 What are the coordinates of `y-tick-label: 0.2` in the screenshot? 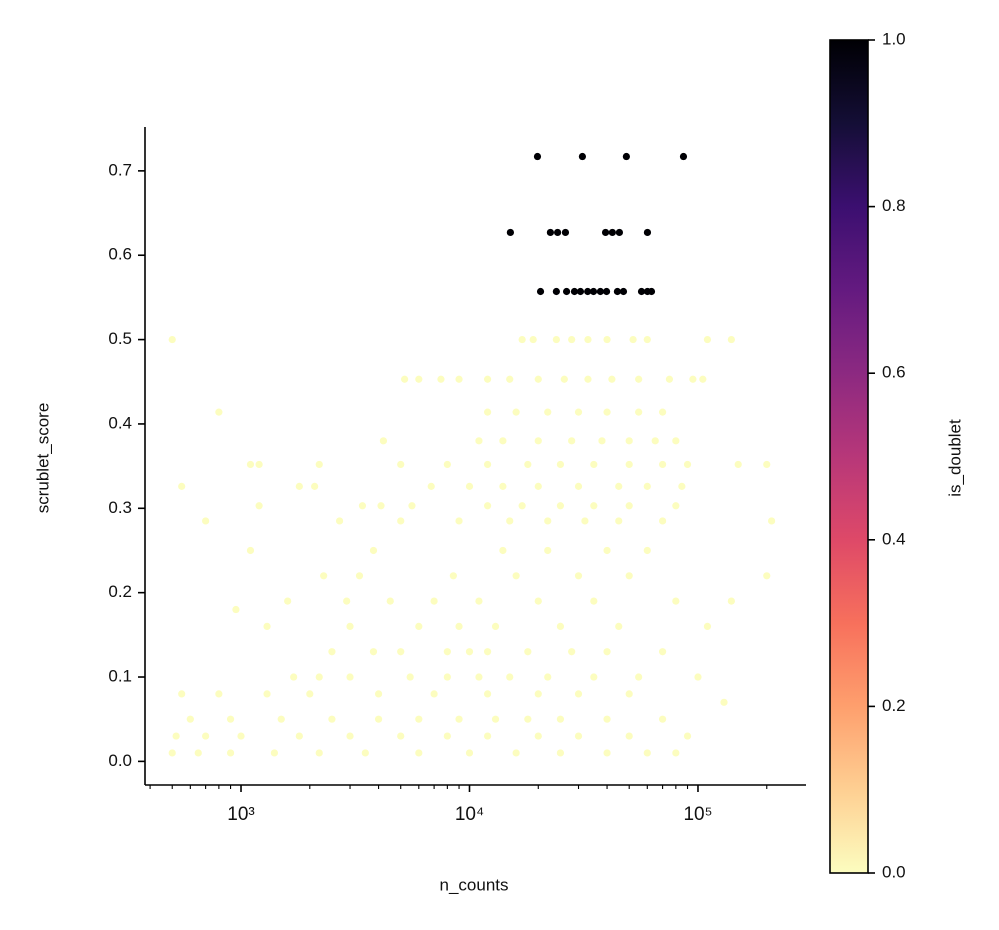 It's located at (120, 591).